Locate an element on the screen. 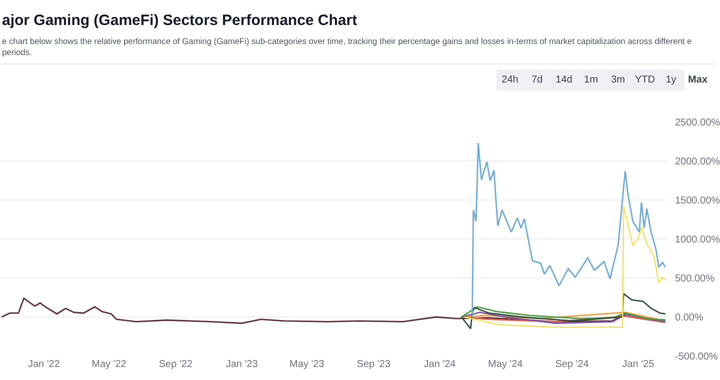 The height and width of the screenshot is (380, 720). x-tick-label: May '24 is located at coordinates (506, 364).